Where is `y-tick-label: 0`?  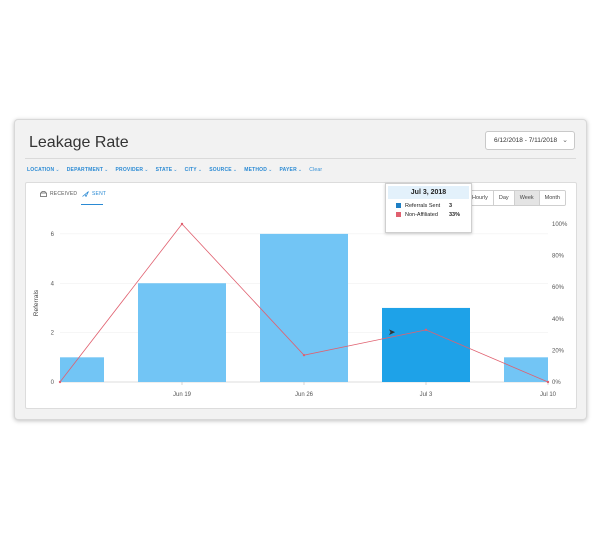 y-tick-label: 0 is located at coordinates (53, 383).